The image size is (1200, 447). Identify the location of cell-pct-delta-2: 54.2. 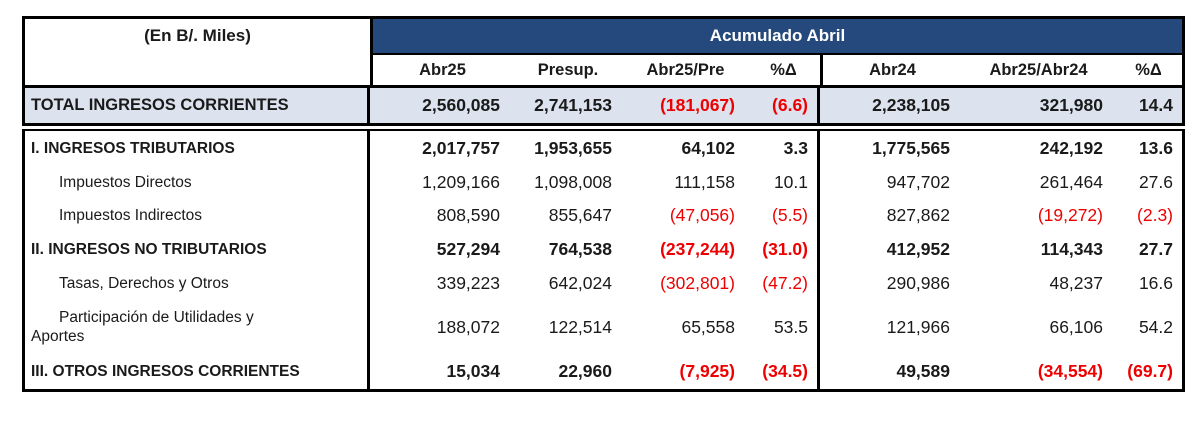
(1155, 326).